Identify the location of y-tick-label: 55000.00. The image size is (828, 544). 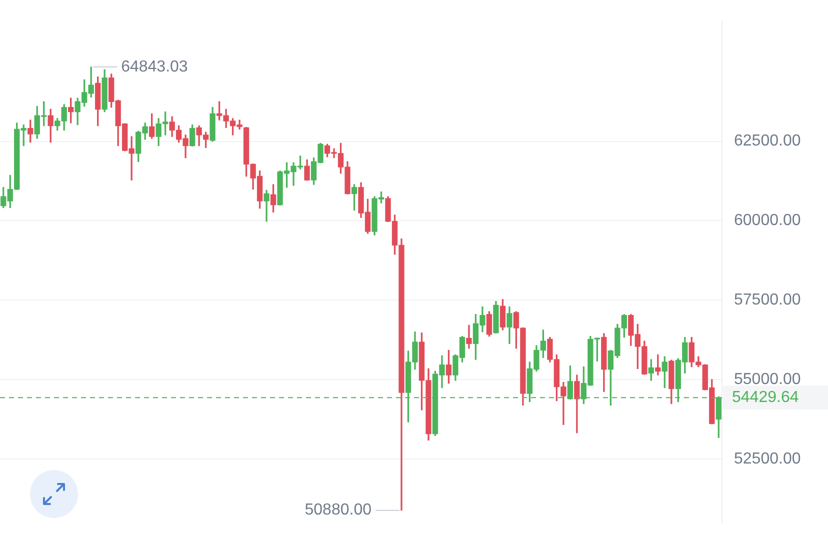
(767, 379).